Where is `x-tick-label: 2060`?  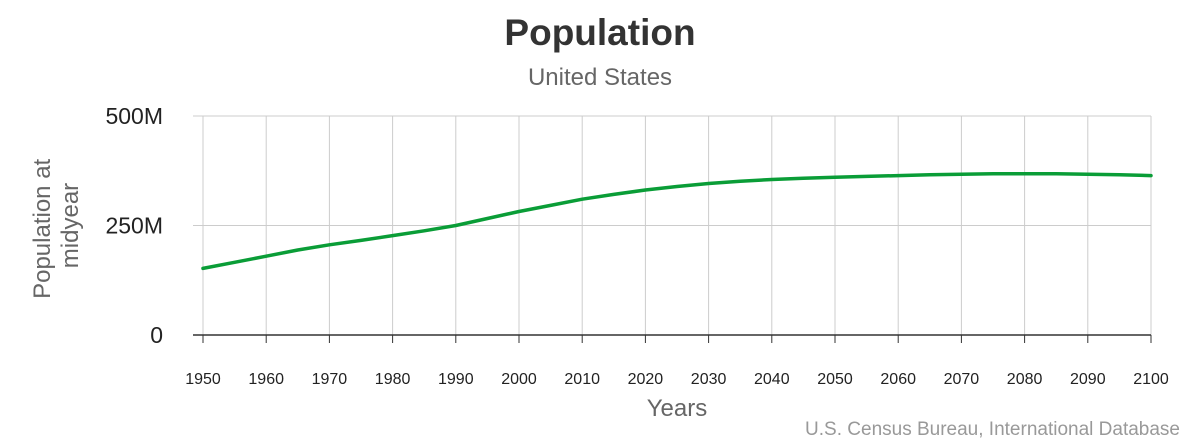
x-tick-label: 2060 is located at coordinates (898, 379).